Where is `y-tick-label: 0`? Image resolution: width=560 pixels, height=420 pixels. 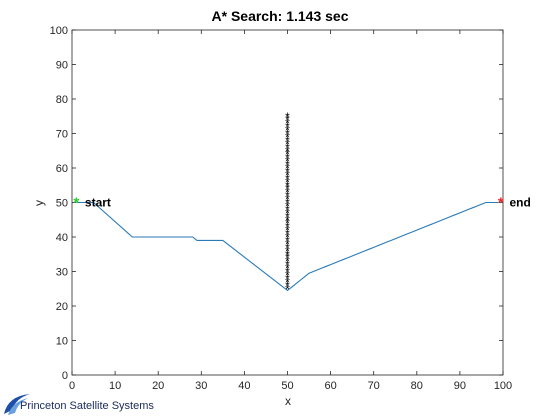
y-tick-label: 0 is located at coordinates (65, 376).